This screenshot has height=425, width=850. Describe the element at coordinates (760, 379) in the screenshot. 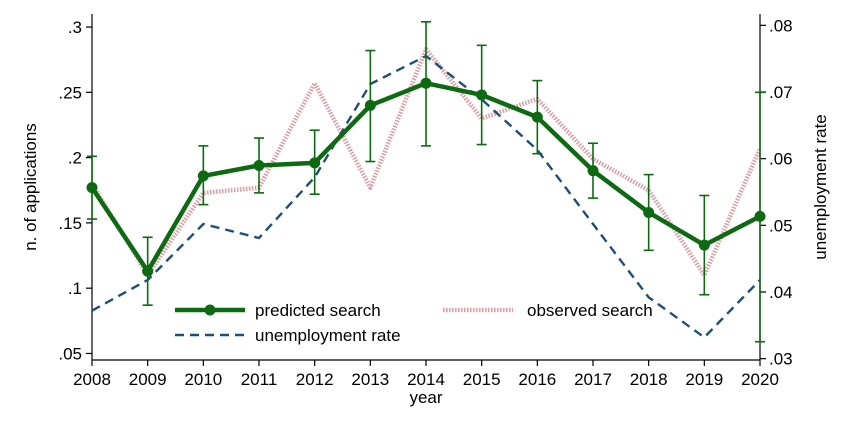

I see `x-tick-label: 2020` at that location.